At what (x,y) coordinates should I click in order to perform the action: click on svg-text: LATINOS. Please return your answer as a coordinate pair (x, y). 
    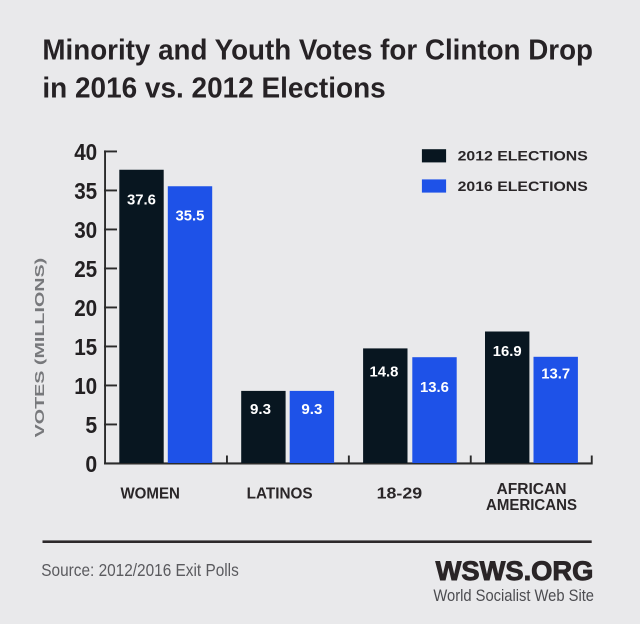
    Looking at the image, I should click on (280, 493).